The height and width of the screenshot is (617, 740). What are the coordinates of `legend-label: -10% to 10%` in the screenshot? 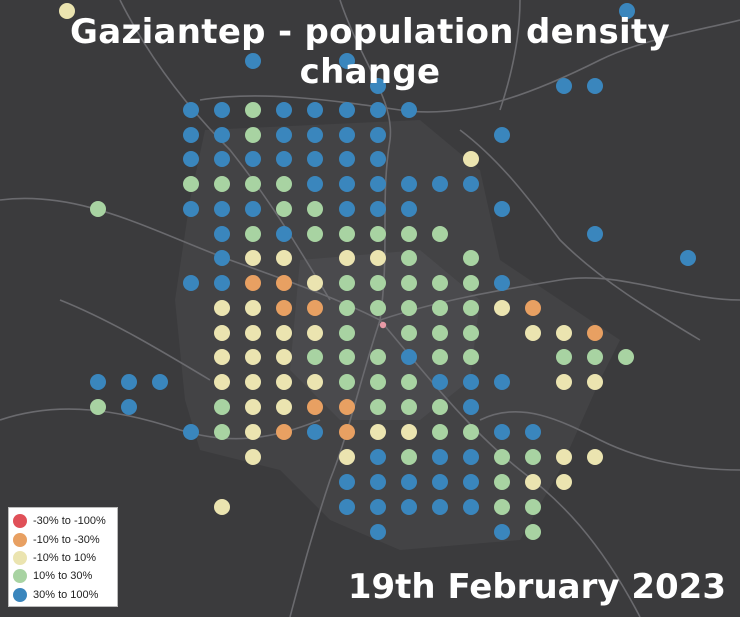 It's located at (64, 557).